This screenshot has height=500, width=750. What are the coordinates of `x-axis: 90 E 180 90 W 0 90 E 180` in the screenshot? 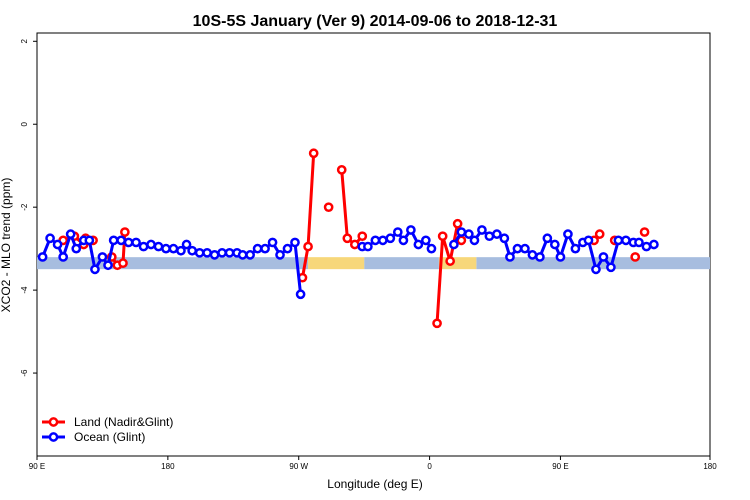 It's located at (373, 463).